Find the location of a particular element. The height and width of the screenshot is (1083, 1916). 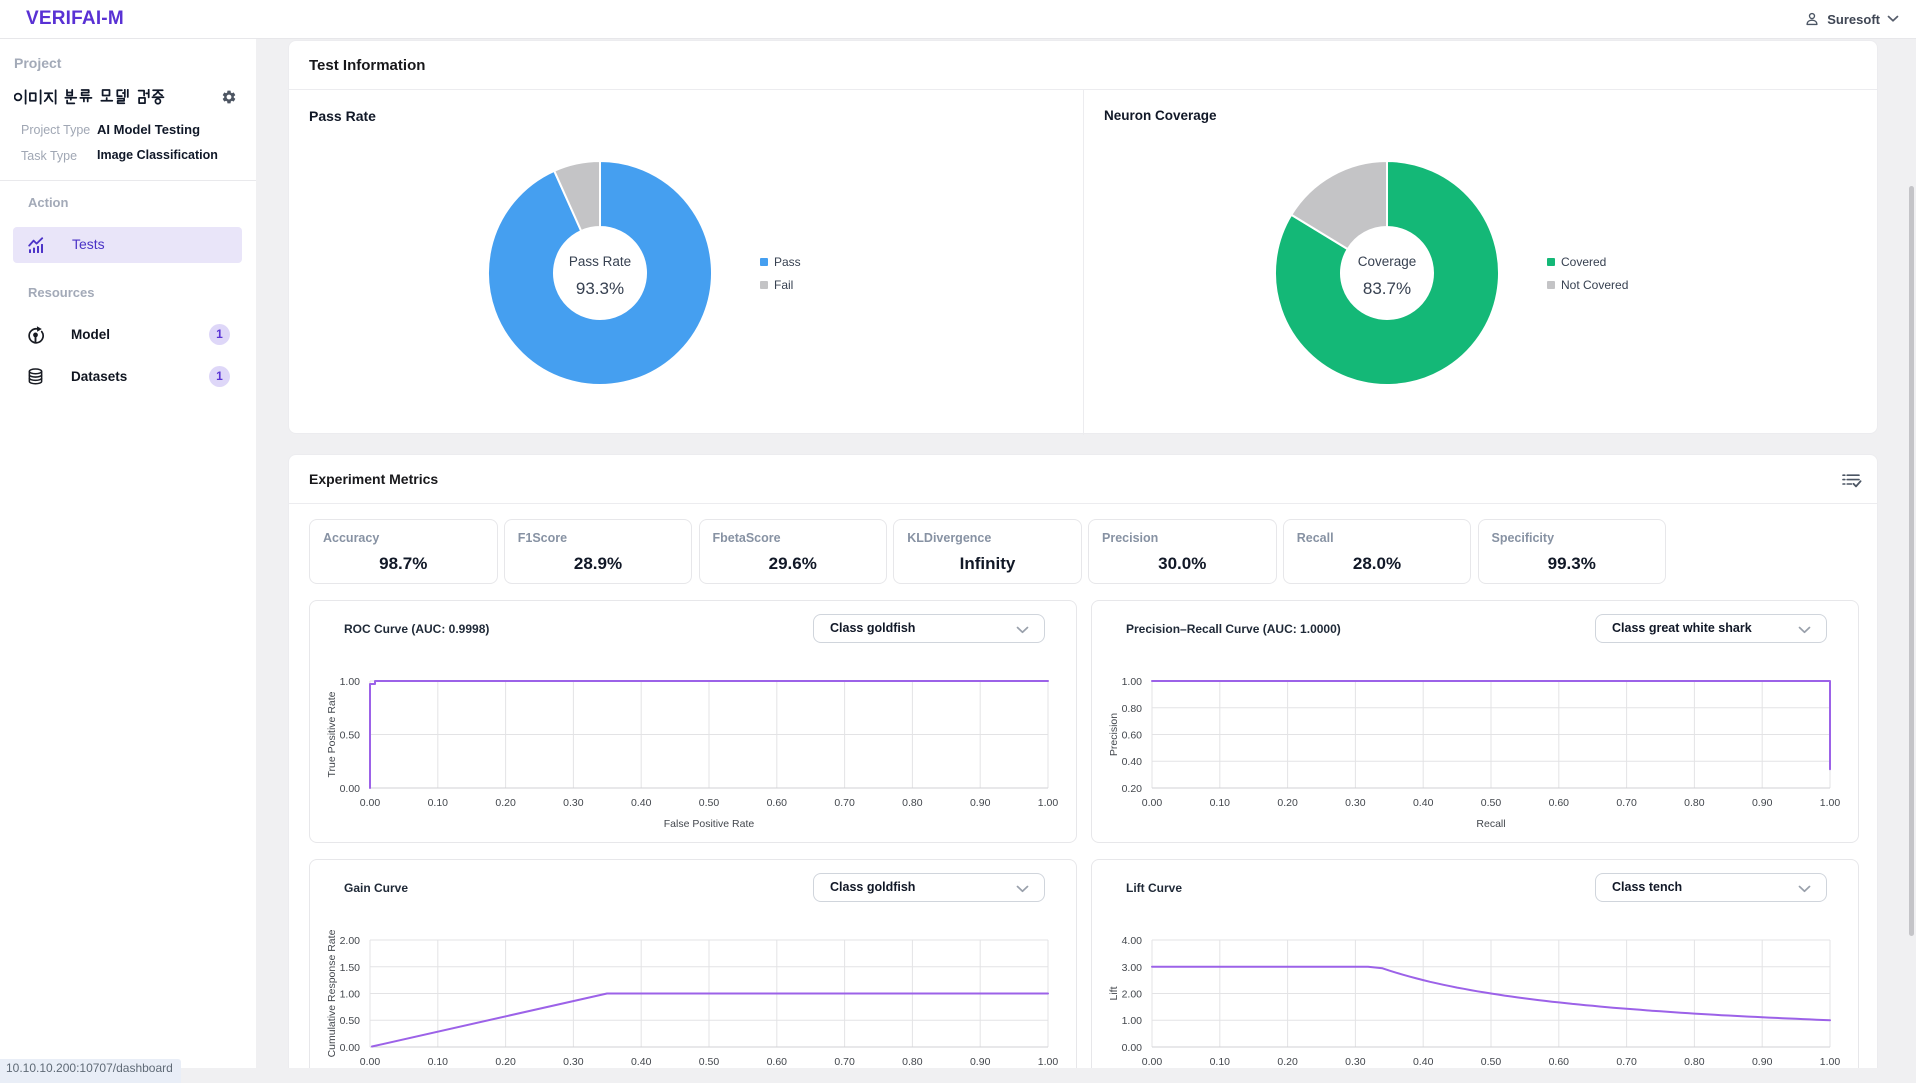

svg-text: False Positive Rate is located at coordinates (709, 824).